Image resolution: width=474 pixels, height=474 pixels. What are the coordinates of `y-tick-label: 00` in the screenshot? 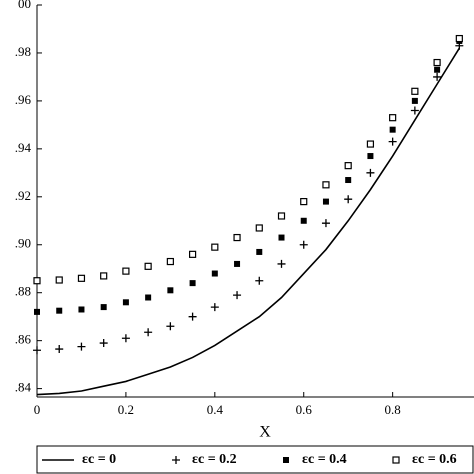 It's located at (24, 5).